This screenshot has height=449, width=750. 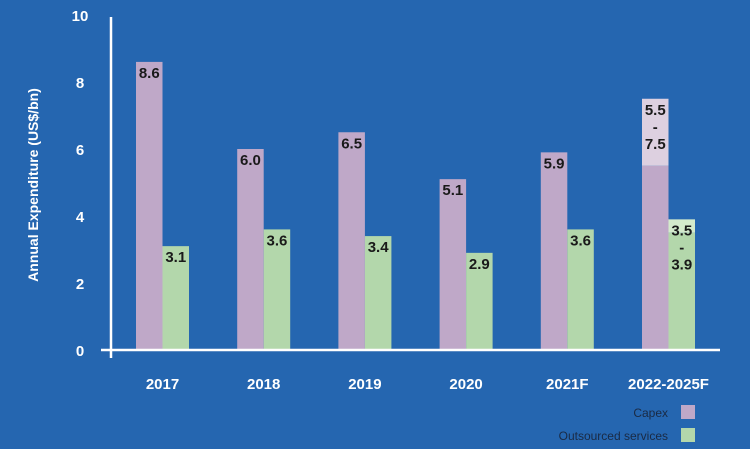 What do you see at coordinates (80, 16) in the screenshot?
I see `y-tick-label: 10` at bounding box center [80, 16].